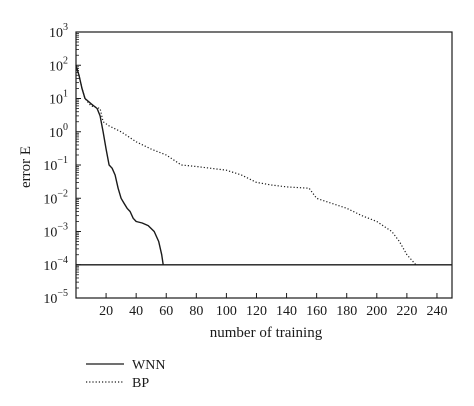 Image resolution: width=474 pixels, height=406 pixels. Describe the element at coordinates (106, 311) in the screenshot. I see `x-tick-label: 20` at that location.